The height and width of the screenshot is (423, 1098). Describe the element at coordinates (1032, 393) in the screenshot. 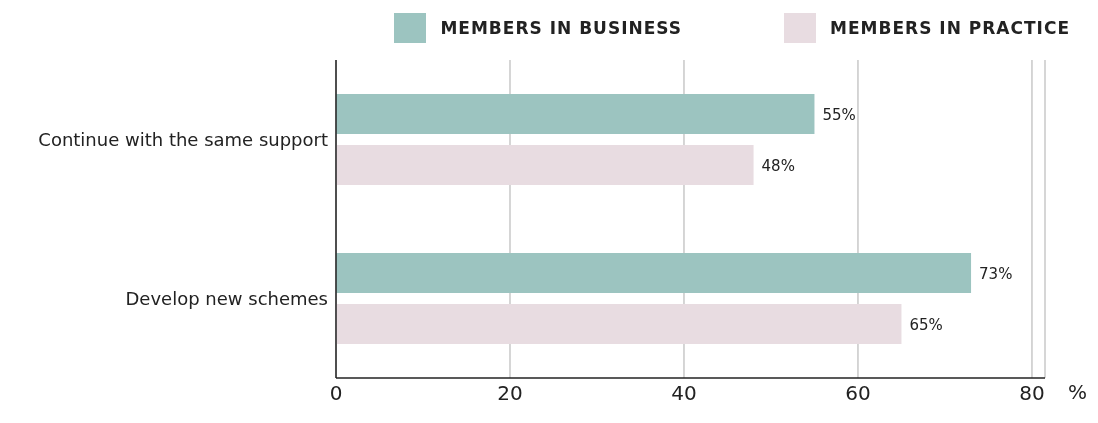

I see `x-tick-label: 80` at that location.